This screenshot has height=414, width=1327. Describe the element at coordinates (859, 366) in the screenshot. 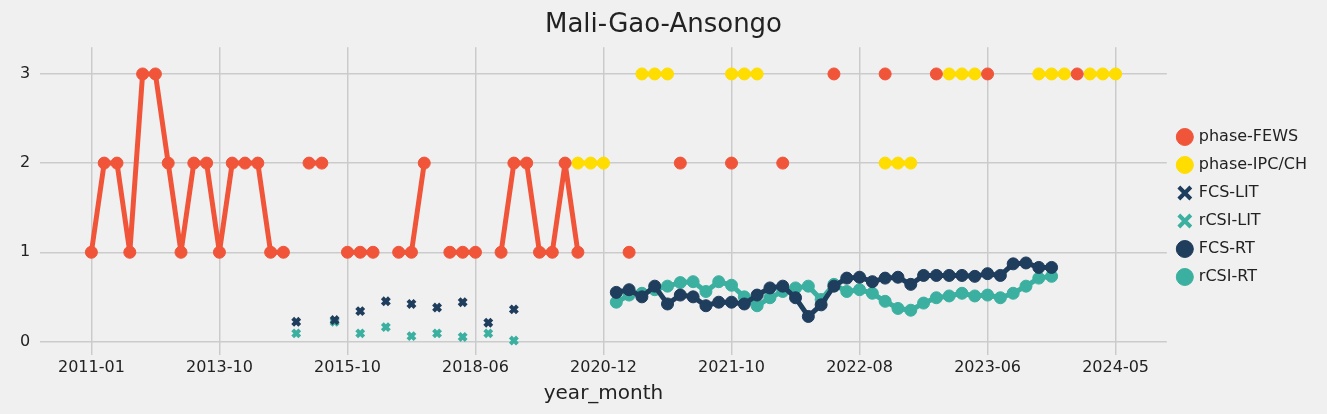

I see `x-tick-label: 2022-08` at that location.